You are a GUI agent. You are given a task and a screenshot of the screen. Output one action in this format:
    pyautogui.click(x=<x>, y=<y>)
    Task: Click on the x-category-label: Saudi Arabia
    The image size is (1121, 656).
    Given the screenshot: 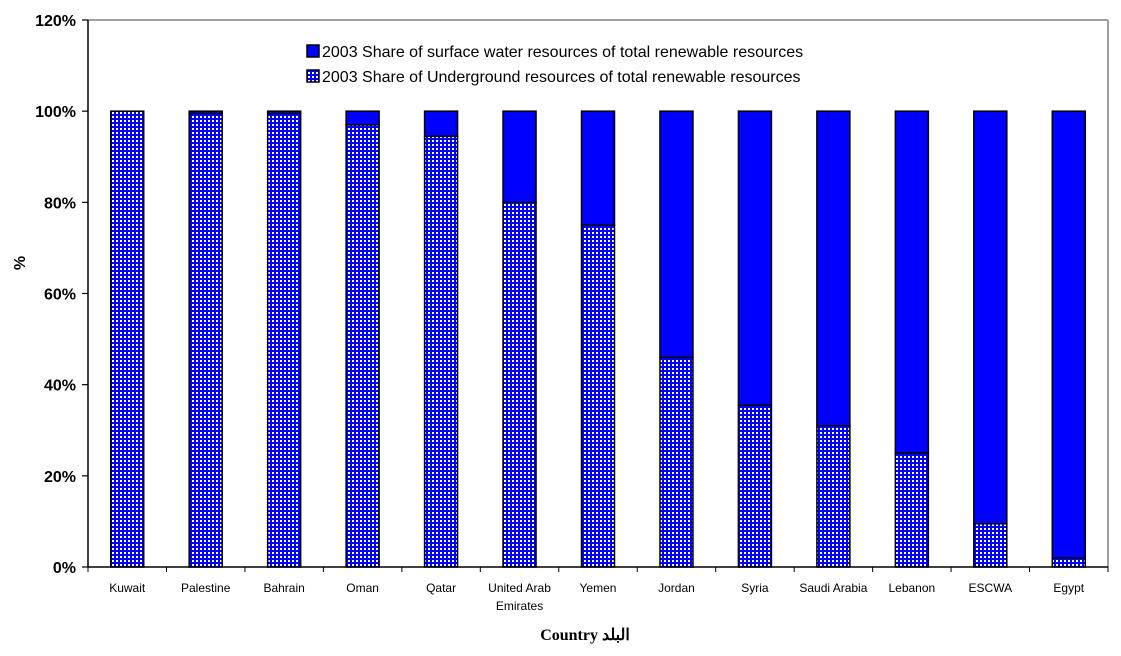 What is the action you would take?
    pyautogui.click(x=833, y=588)
    